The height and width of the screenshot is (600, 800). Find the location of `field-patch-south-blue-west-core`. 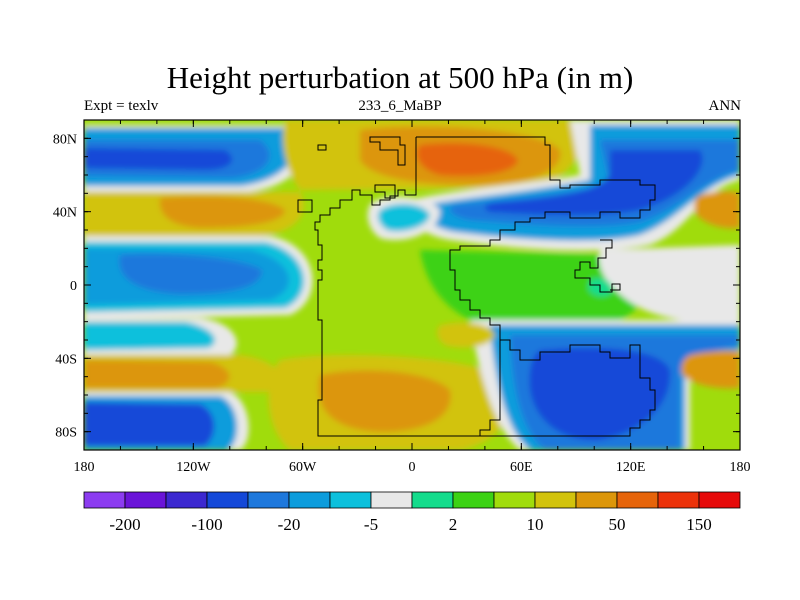

field-patch-south-blue-west-core is located at coordinates (149, 424).